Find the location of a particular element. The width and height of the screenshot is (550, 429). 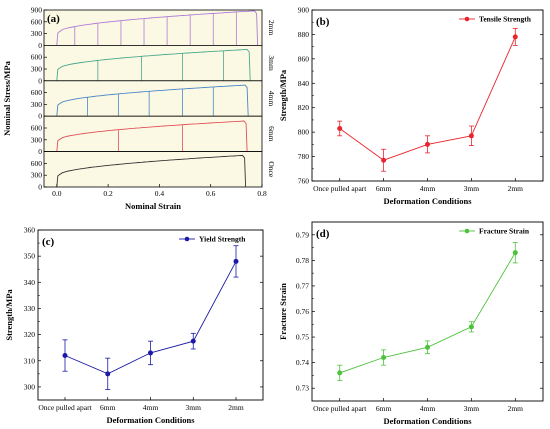

subplot-frame is located at coordinates (153, 27).